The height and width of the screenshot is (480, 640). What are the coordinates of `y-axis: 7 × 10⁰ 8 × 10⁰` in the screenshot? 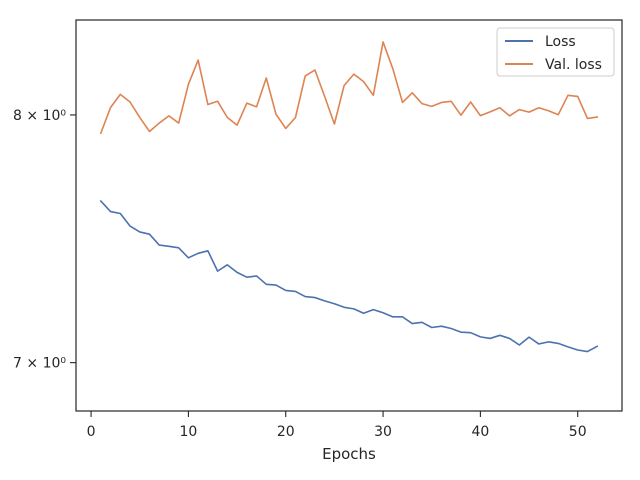 It's located at (44, 240).